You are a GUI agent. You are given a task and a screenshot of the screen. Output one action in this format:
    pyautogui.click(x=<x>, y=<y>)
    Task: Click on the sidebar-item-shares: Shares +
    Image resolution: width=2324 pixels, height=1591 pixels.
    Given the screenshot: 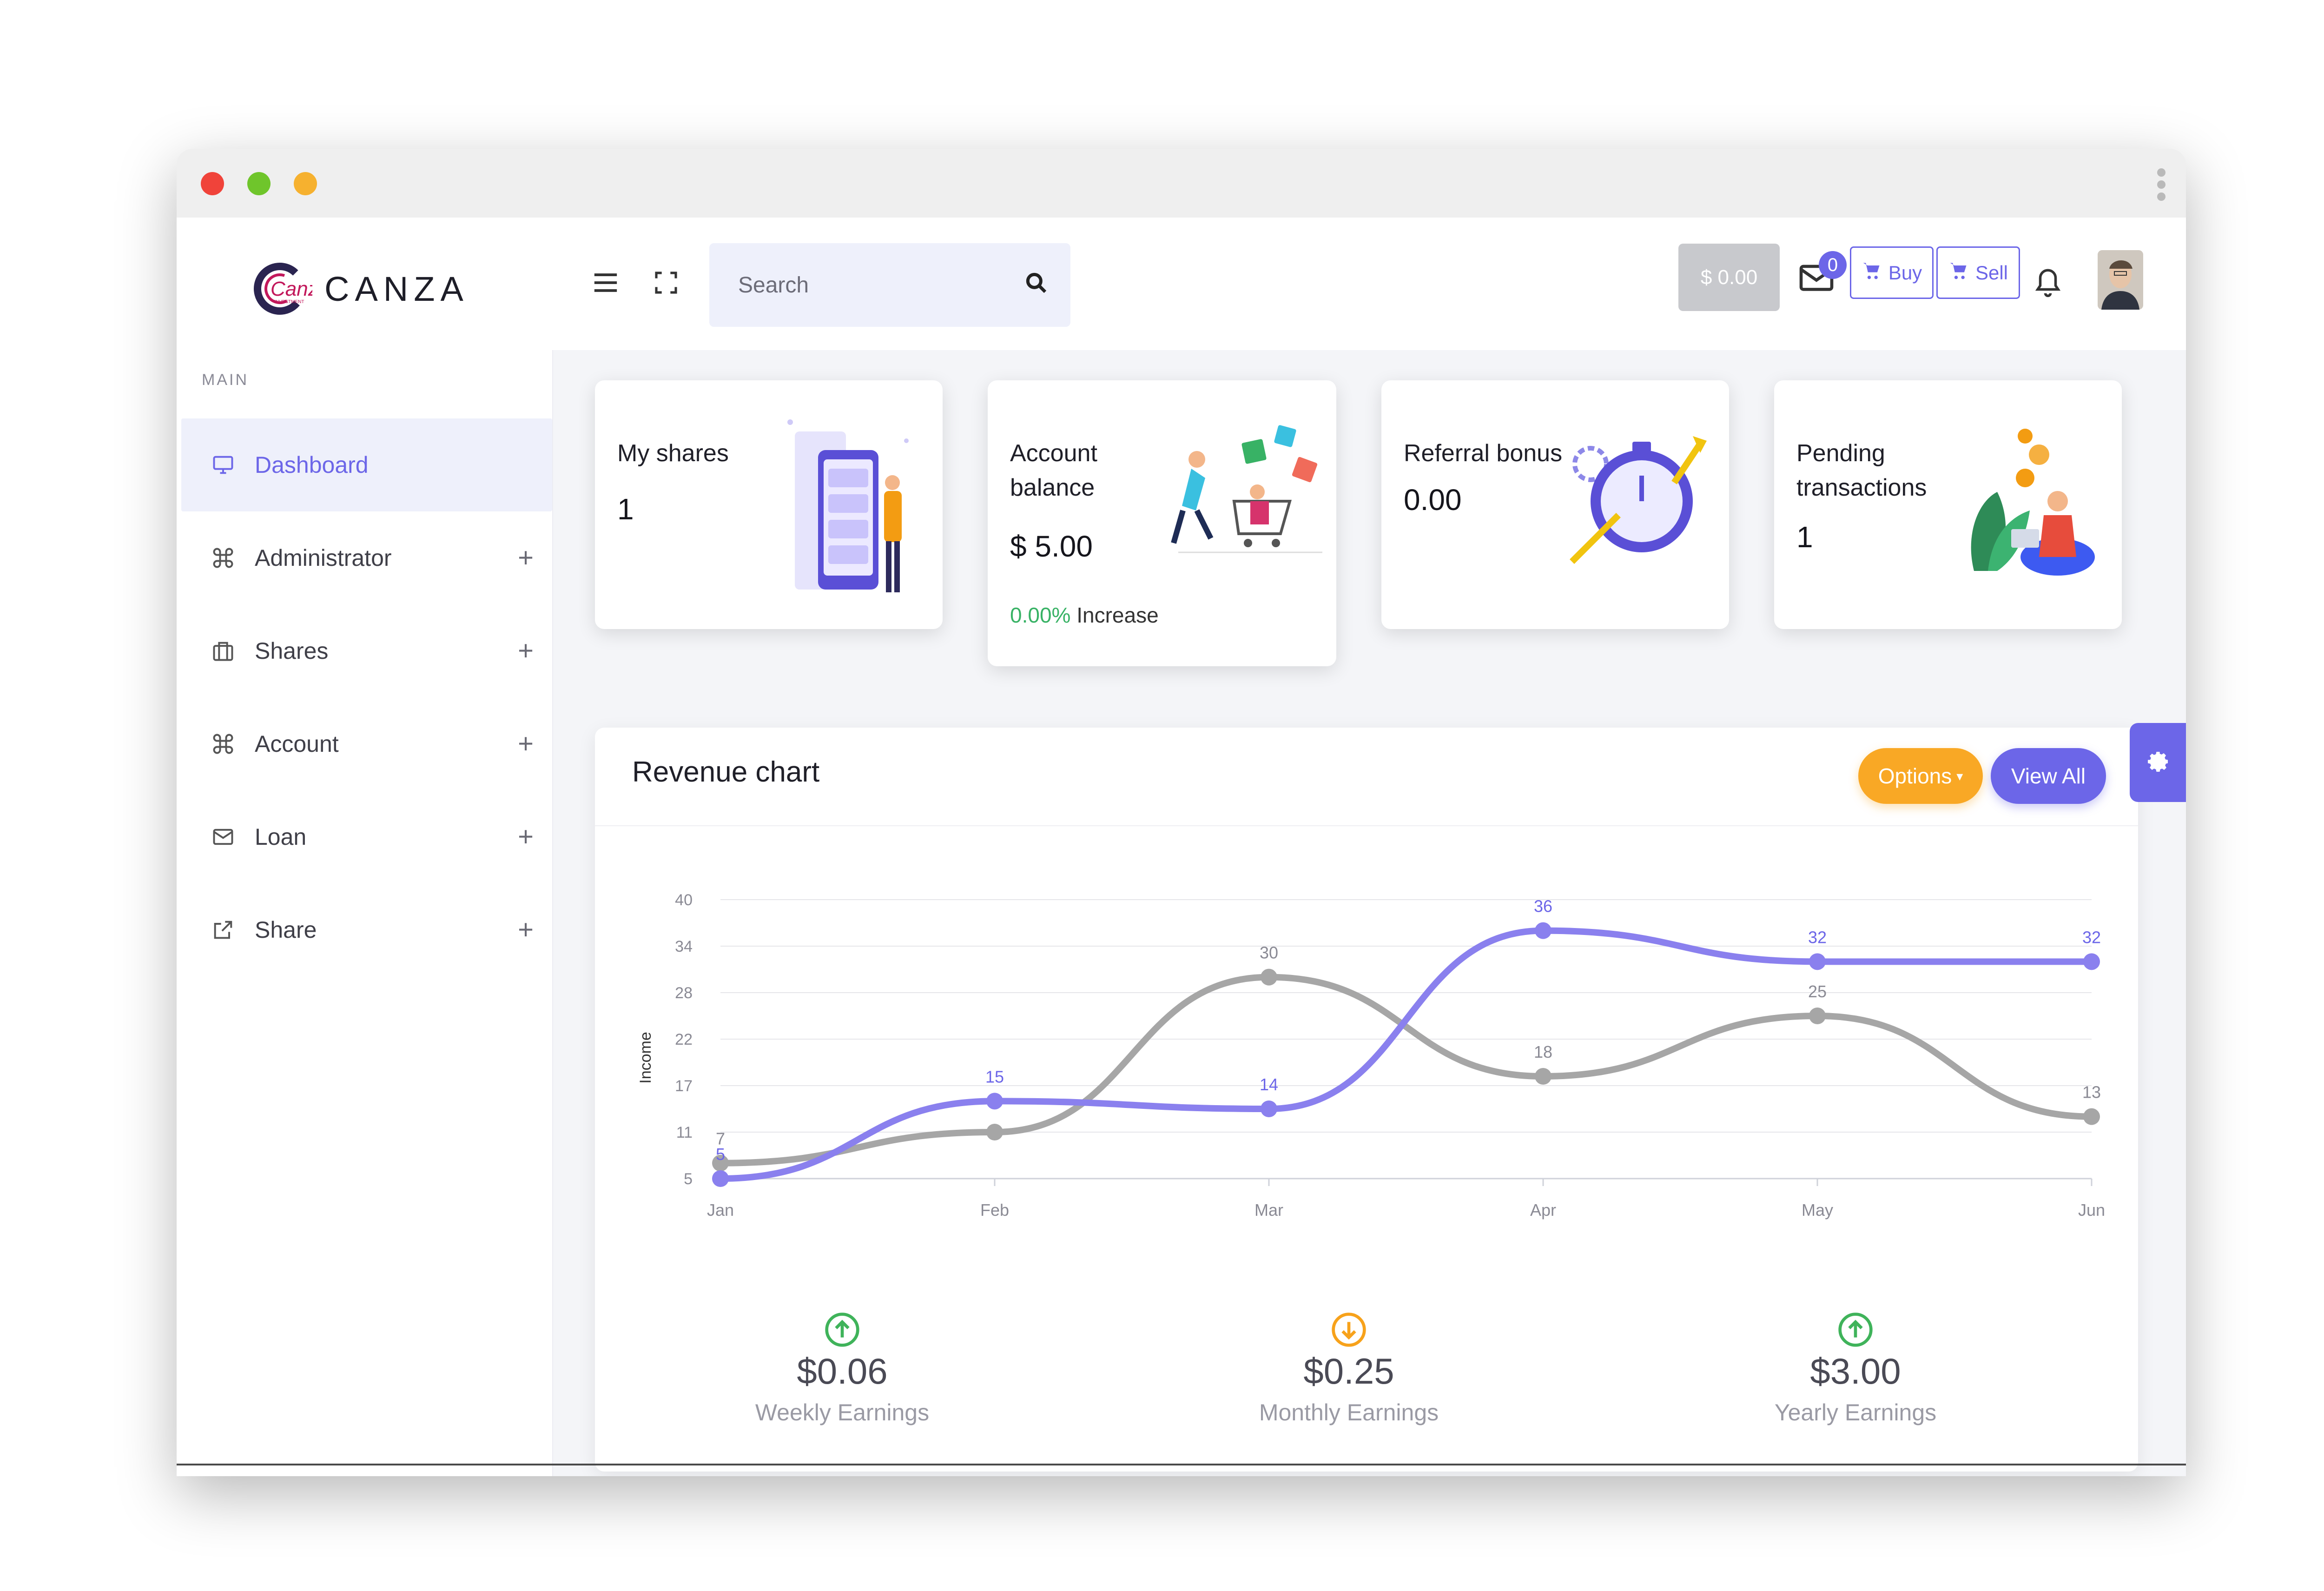 What is the action you would take?
    pyautogui.click(x=366, y=650)
    